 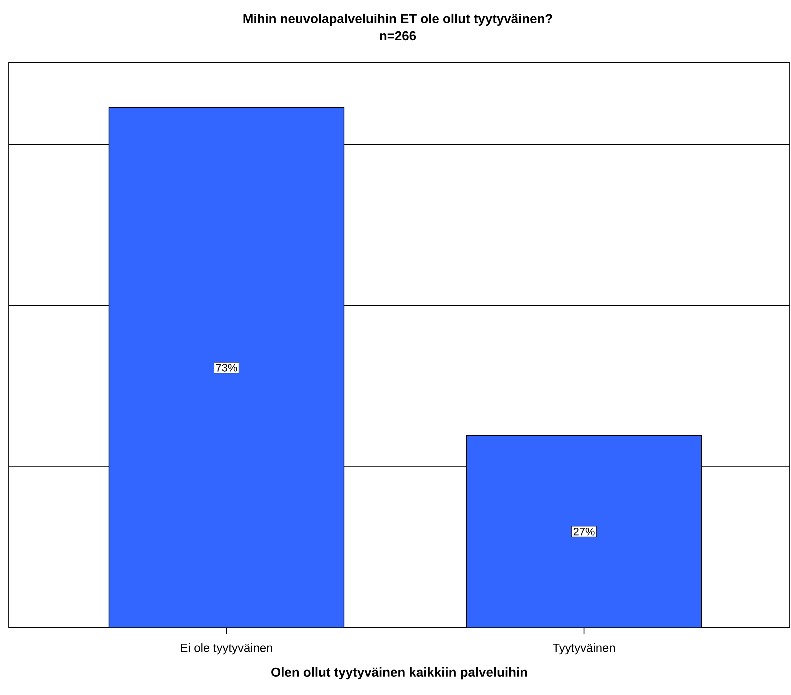 What do you see at coordinates (584, 532) in the screenshot?
I see `data-label: 27%` at bounding box center [584, 532].